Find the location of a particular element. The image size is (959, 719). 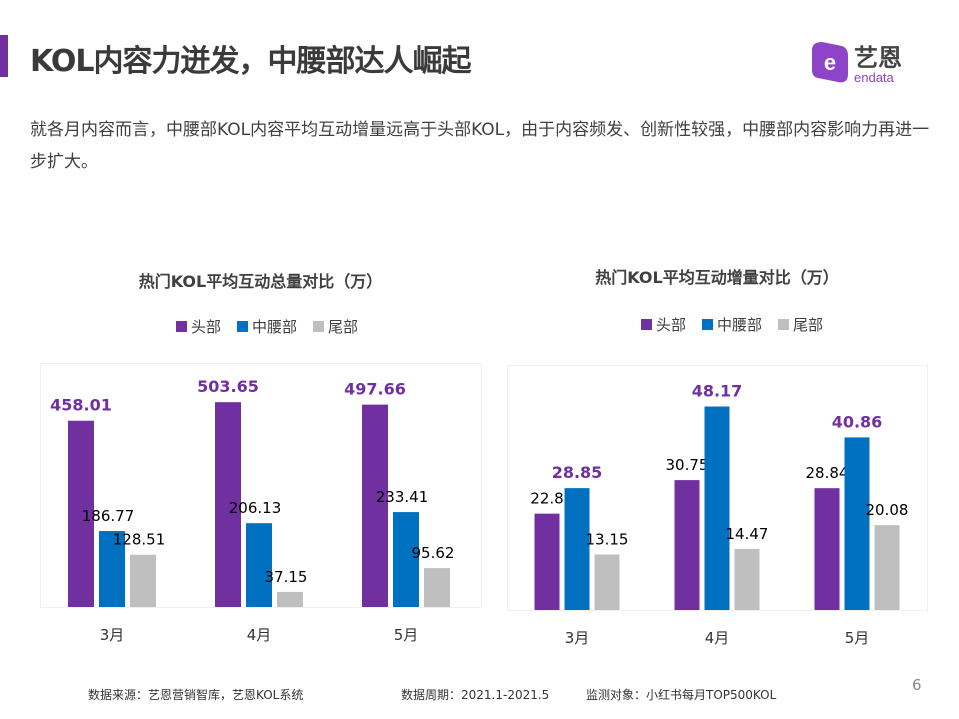

title-accent-bar is located at coordinates (4, 56).